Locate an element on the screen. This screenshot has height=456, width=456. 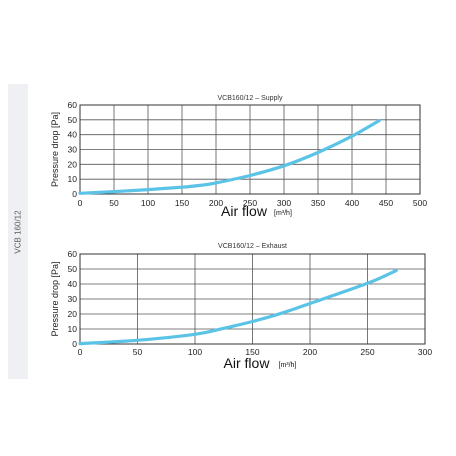
x-tick-label: 450 is located at coordinates (386, 203).